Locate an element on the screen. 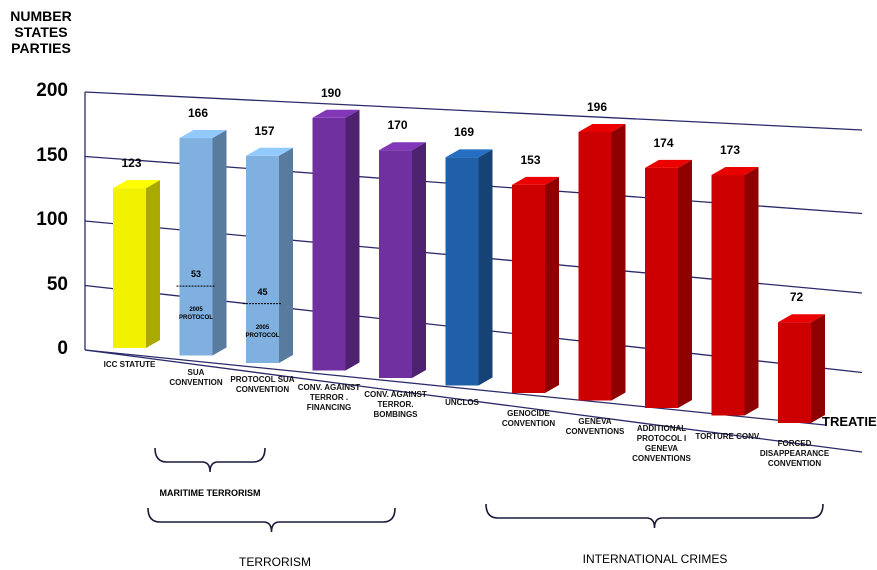 The height and width of the screenshot is (570, 877). bar-value-label: 169 is located at coordinates (464, 132).